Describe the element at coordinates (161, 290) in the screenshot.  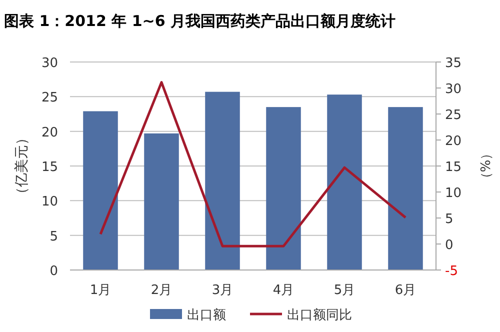
I see `x-tick-label: 2月` at that location.